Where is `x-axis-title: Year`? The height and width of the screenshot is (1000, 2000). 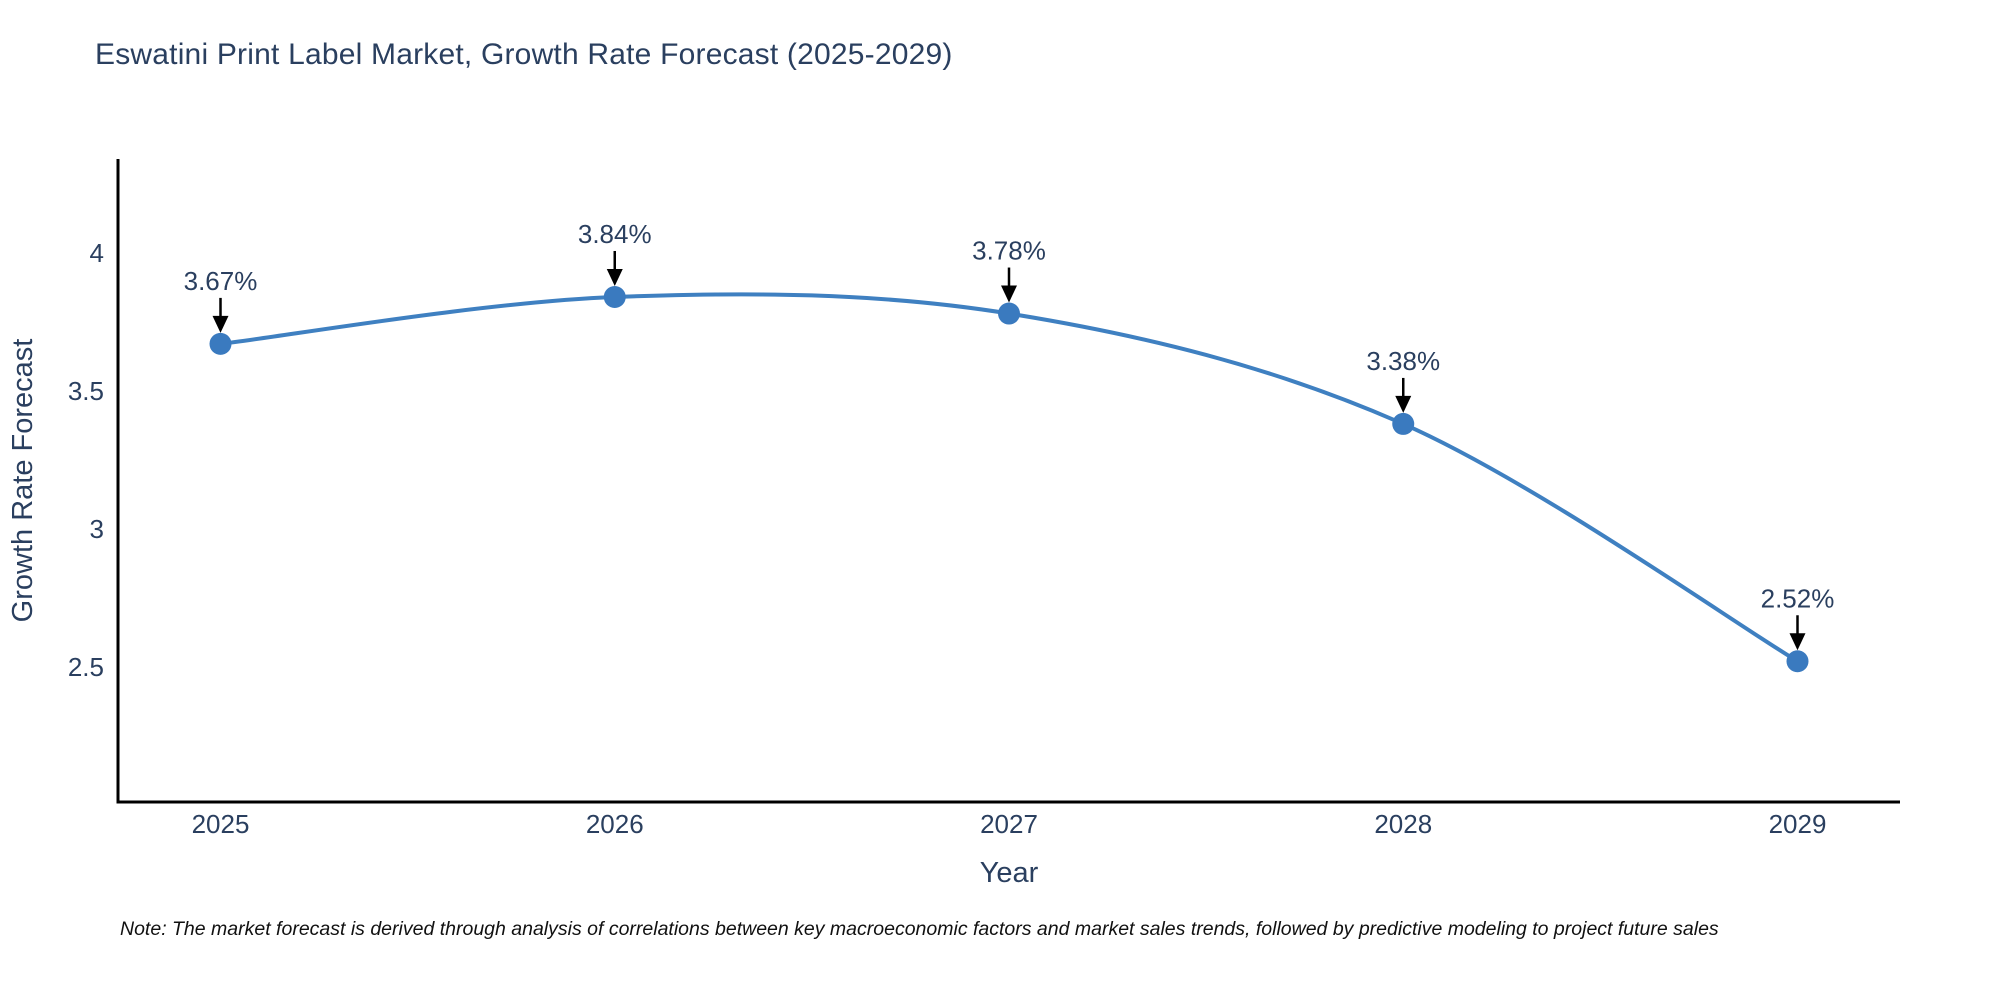
x-axis-title: Year is located at coordinates (1009, 873).